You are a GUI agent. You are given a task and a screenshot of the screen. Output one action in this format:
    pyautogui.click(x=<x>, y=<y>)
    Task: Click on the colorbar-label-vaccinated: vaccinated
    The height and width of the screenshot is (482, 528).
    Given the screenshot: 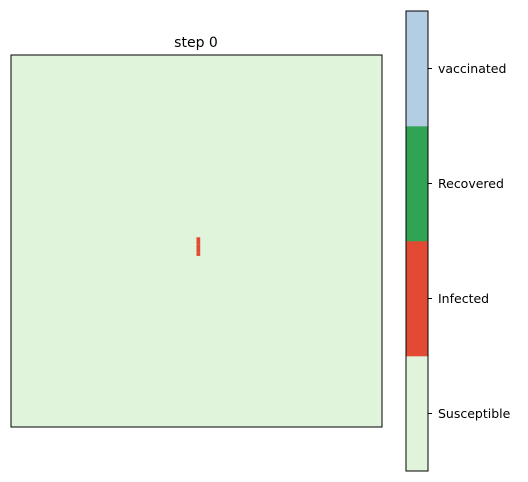 What is the action you would take?
    pyautogui.click(x=472, y=68)
    